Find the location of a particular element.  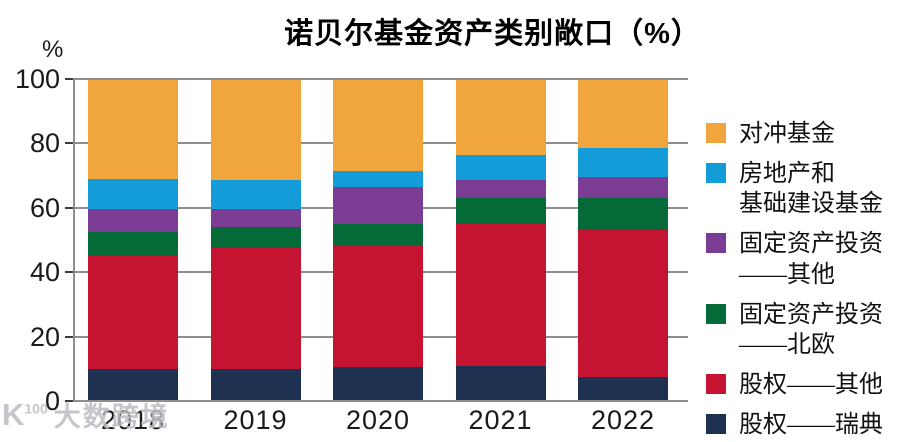

segment-2022-房地产和基础建设基金 is located at coordinates (623, 163).